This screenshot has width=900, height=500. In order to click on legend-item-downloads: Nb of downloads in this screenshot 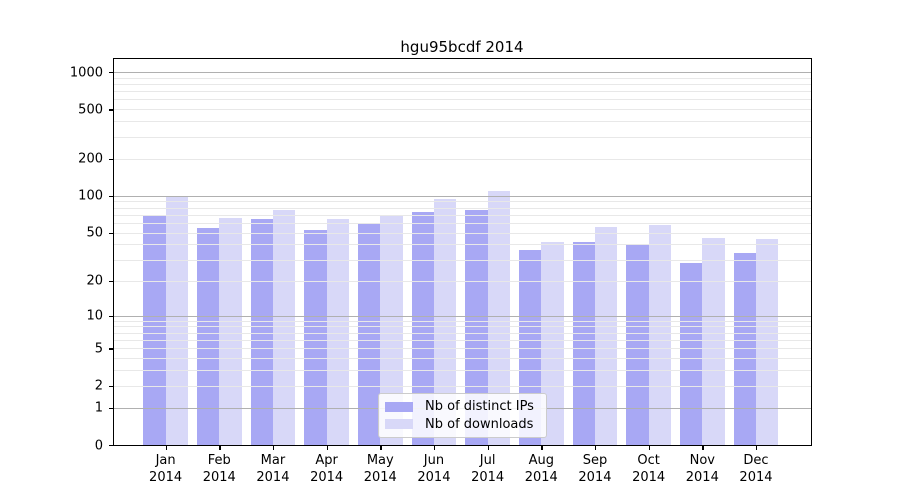, I will do `click(461, 424)`.